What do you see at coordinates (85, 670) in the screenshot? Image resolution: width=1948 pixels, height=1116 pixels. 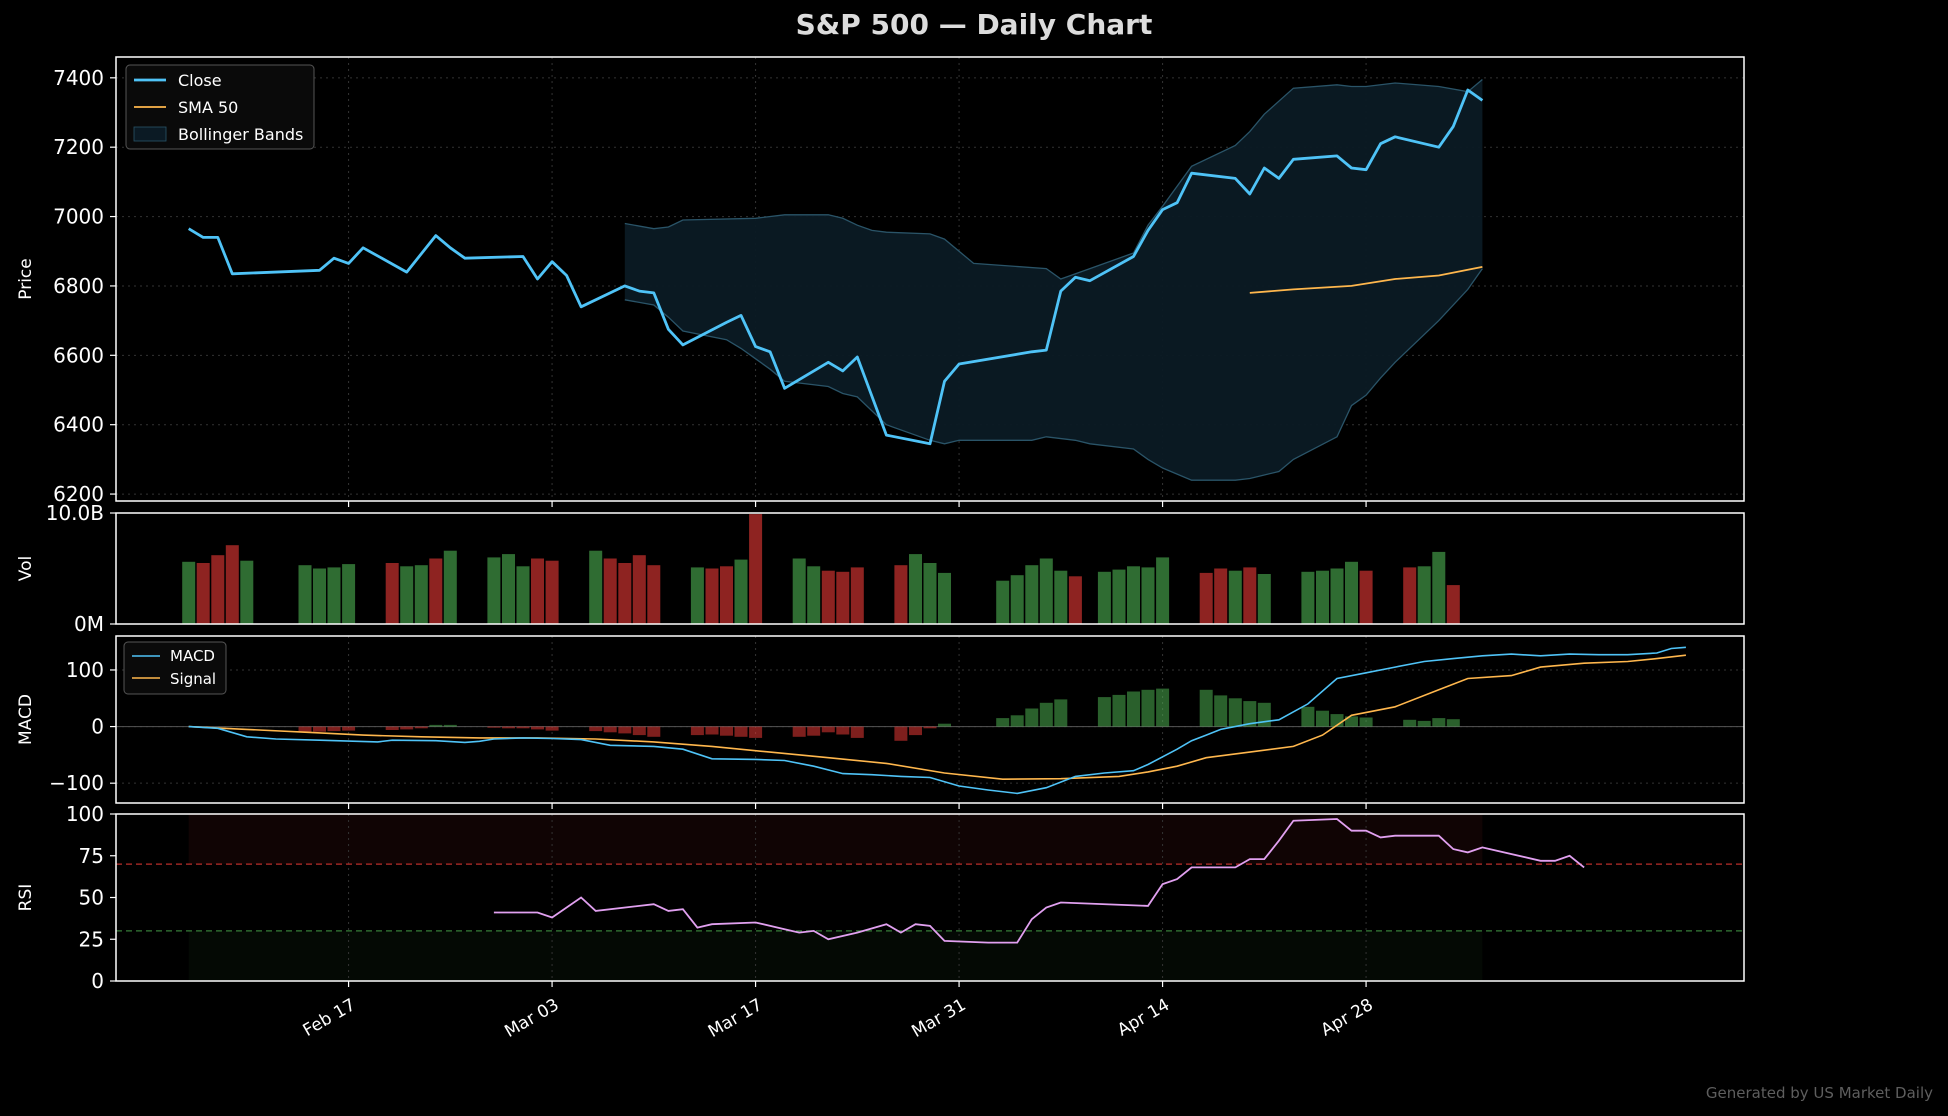 I see `macd-ytick-label-2: 100` at bounding box center [85, 670].